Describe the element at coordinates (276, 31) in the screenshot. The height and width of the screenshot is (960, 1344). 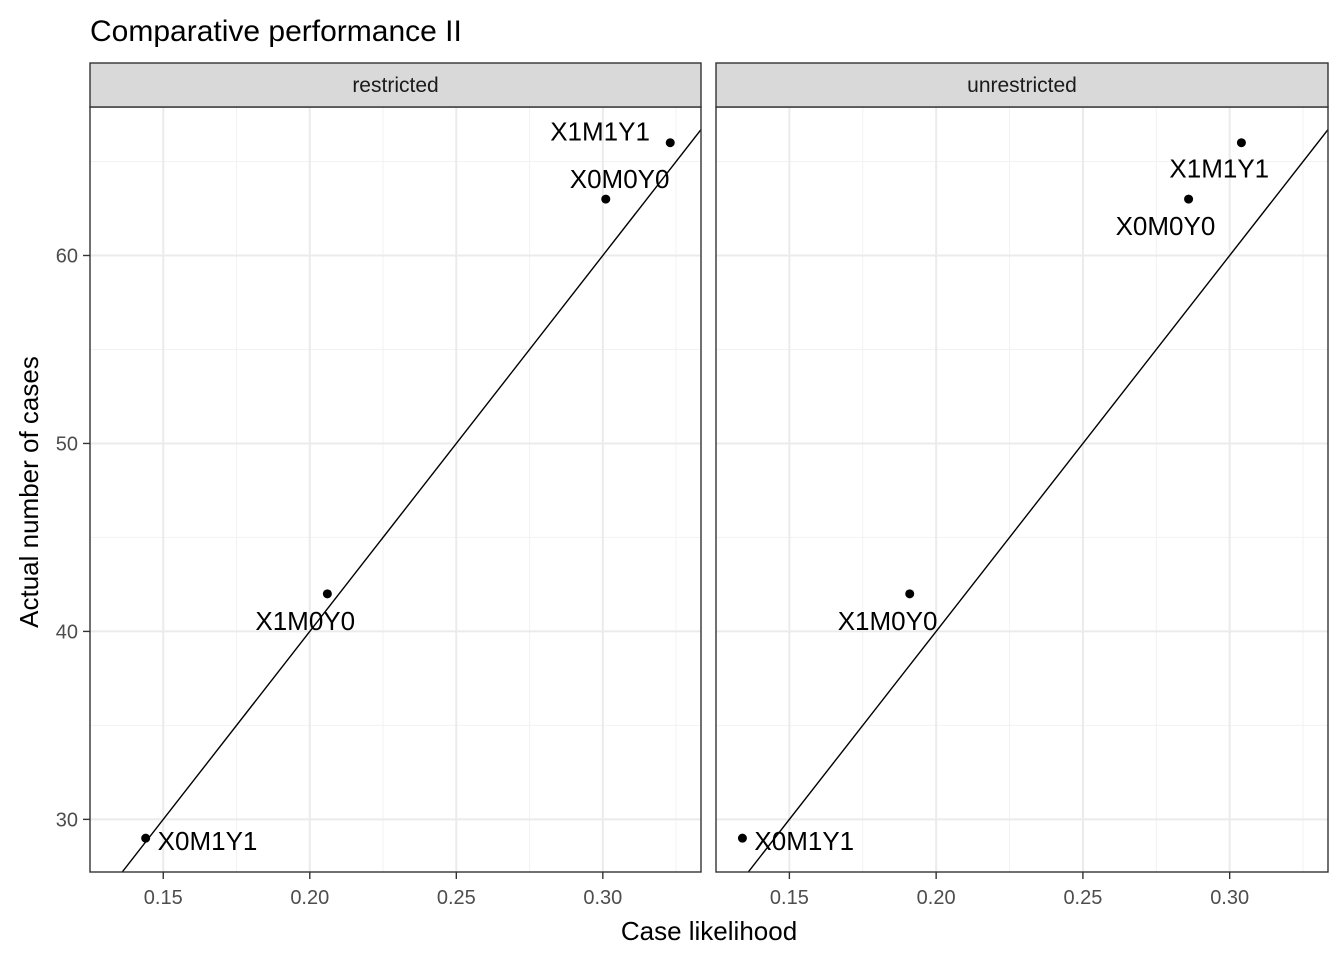
I see `chart-title: Comparative performance II` at that location.